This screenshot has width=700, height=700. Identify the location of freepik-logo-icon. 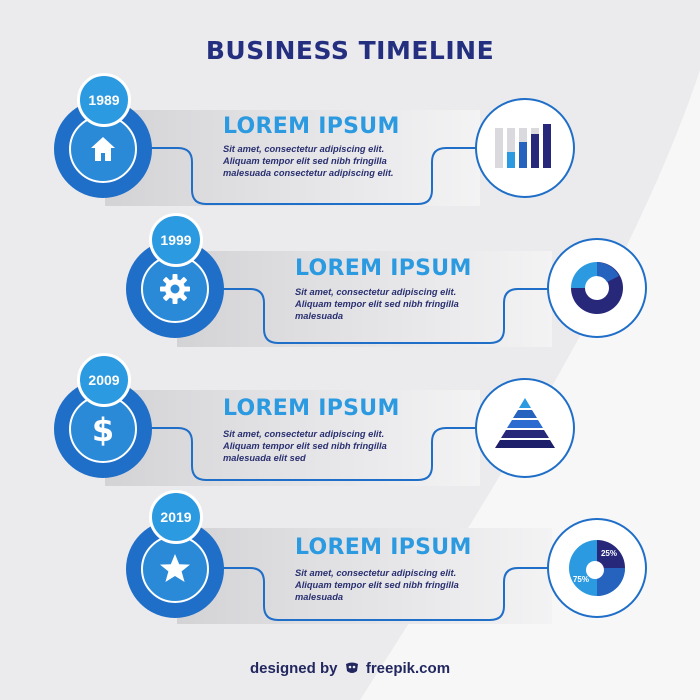
(351, 667).